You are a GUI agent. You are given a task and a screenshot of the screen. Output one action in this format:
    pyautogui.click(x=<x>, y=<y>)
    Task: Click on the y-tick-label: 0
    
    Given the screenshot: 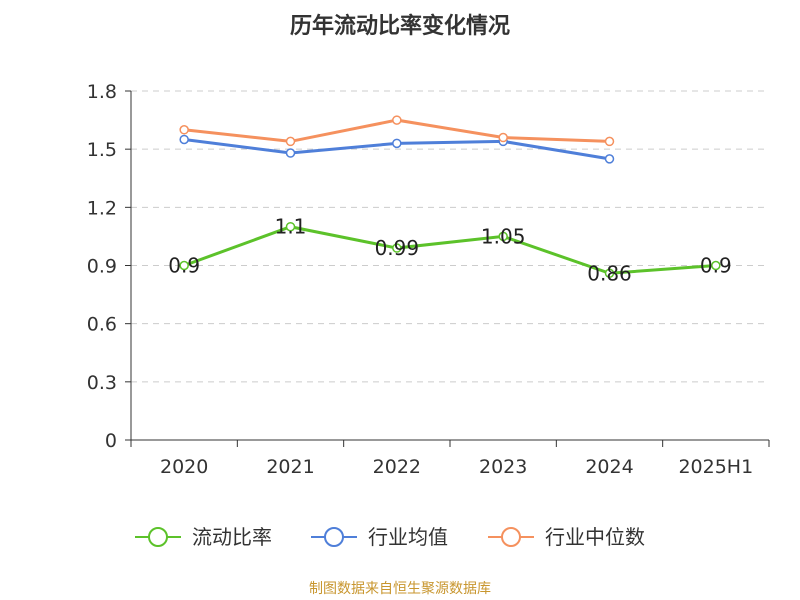 What is the action you would take?
    pyautogui.click(x=111, y=441)
    